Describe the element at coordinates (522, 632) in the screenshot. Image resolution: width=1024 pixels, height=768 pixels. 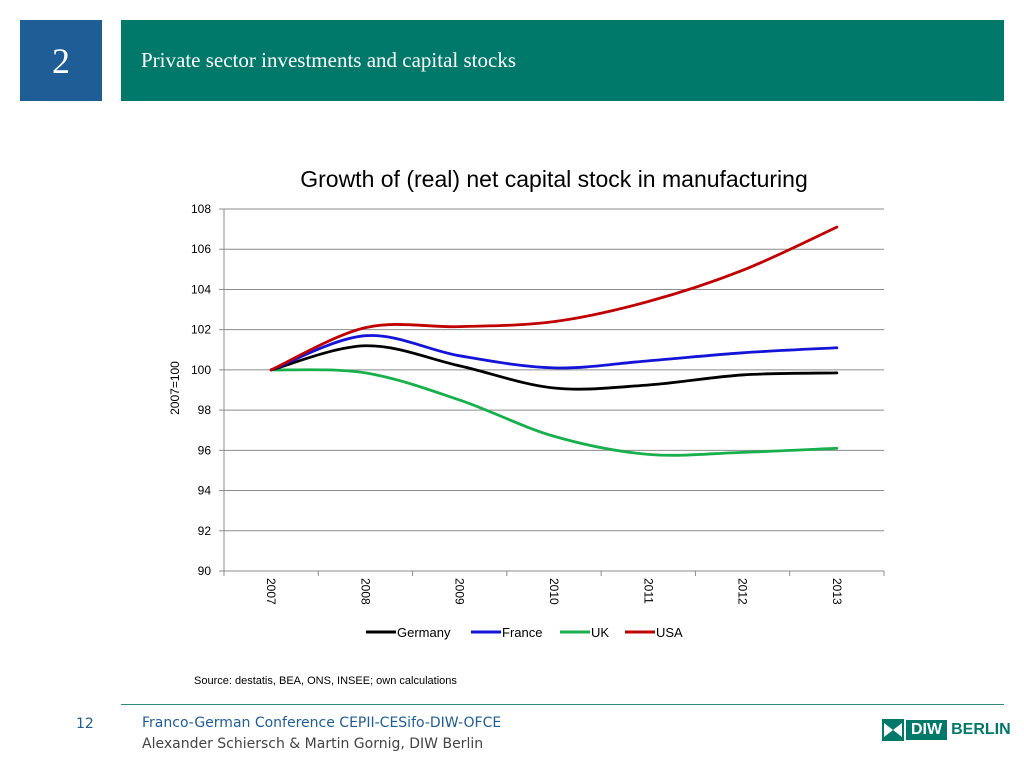
I see `legend-label-france: France` at that location.